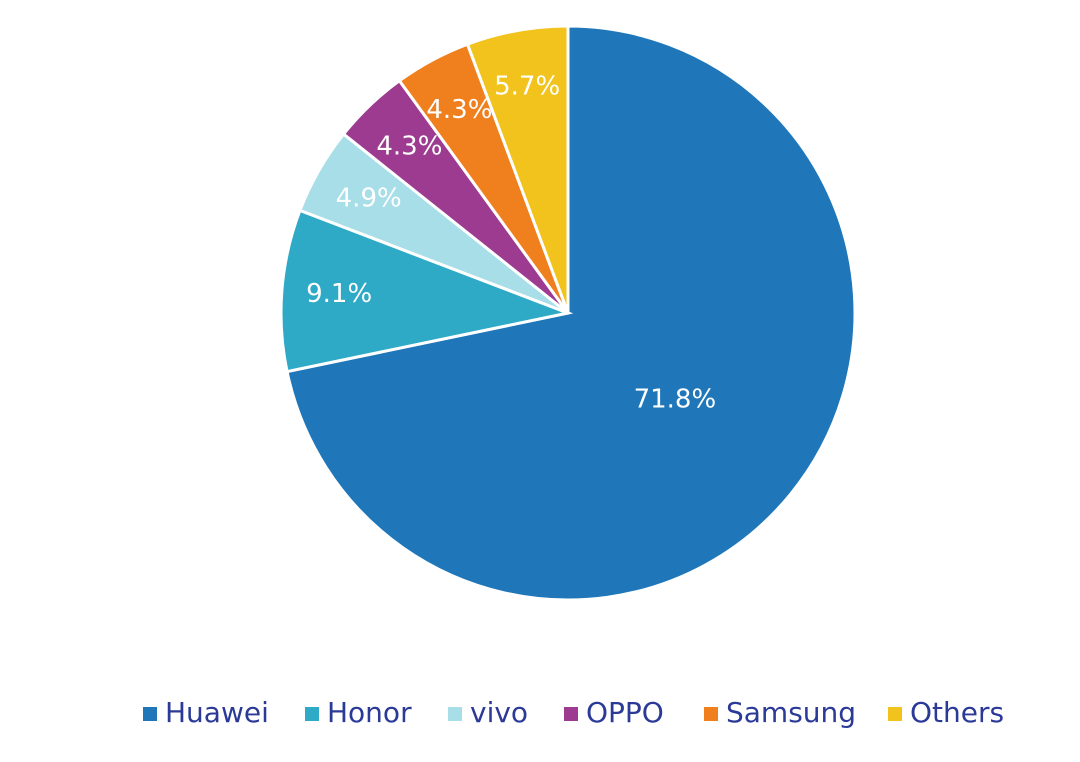 The width and height of the screenshot is (1080, 762). Describe the element at coordinates (957, 712) in the screenshot. I see `legend-label: Others` at that location.